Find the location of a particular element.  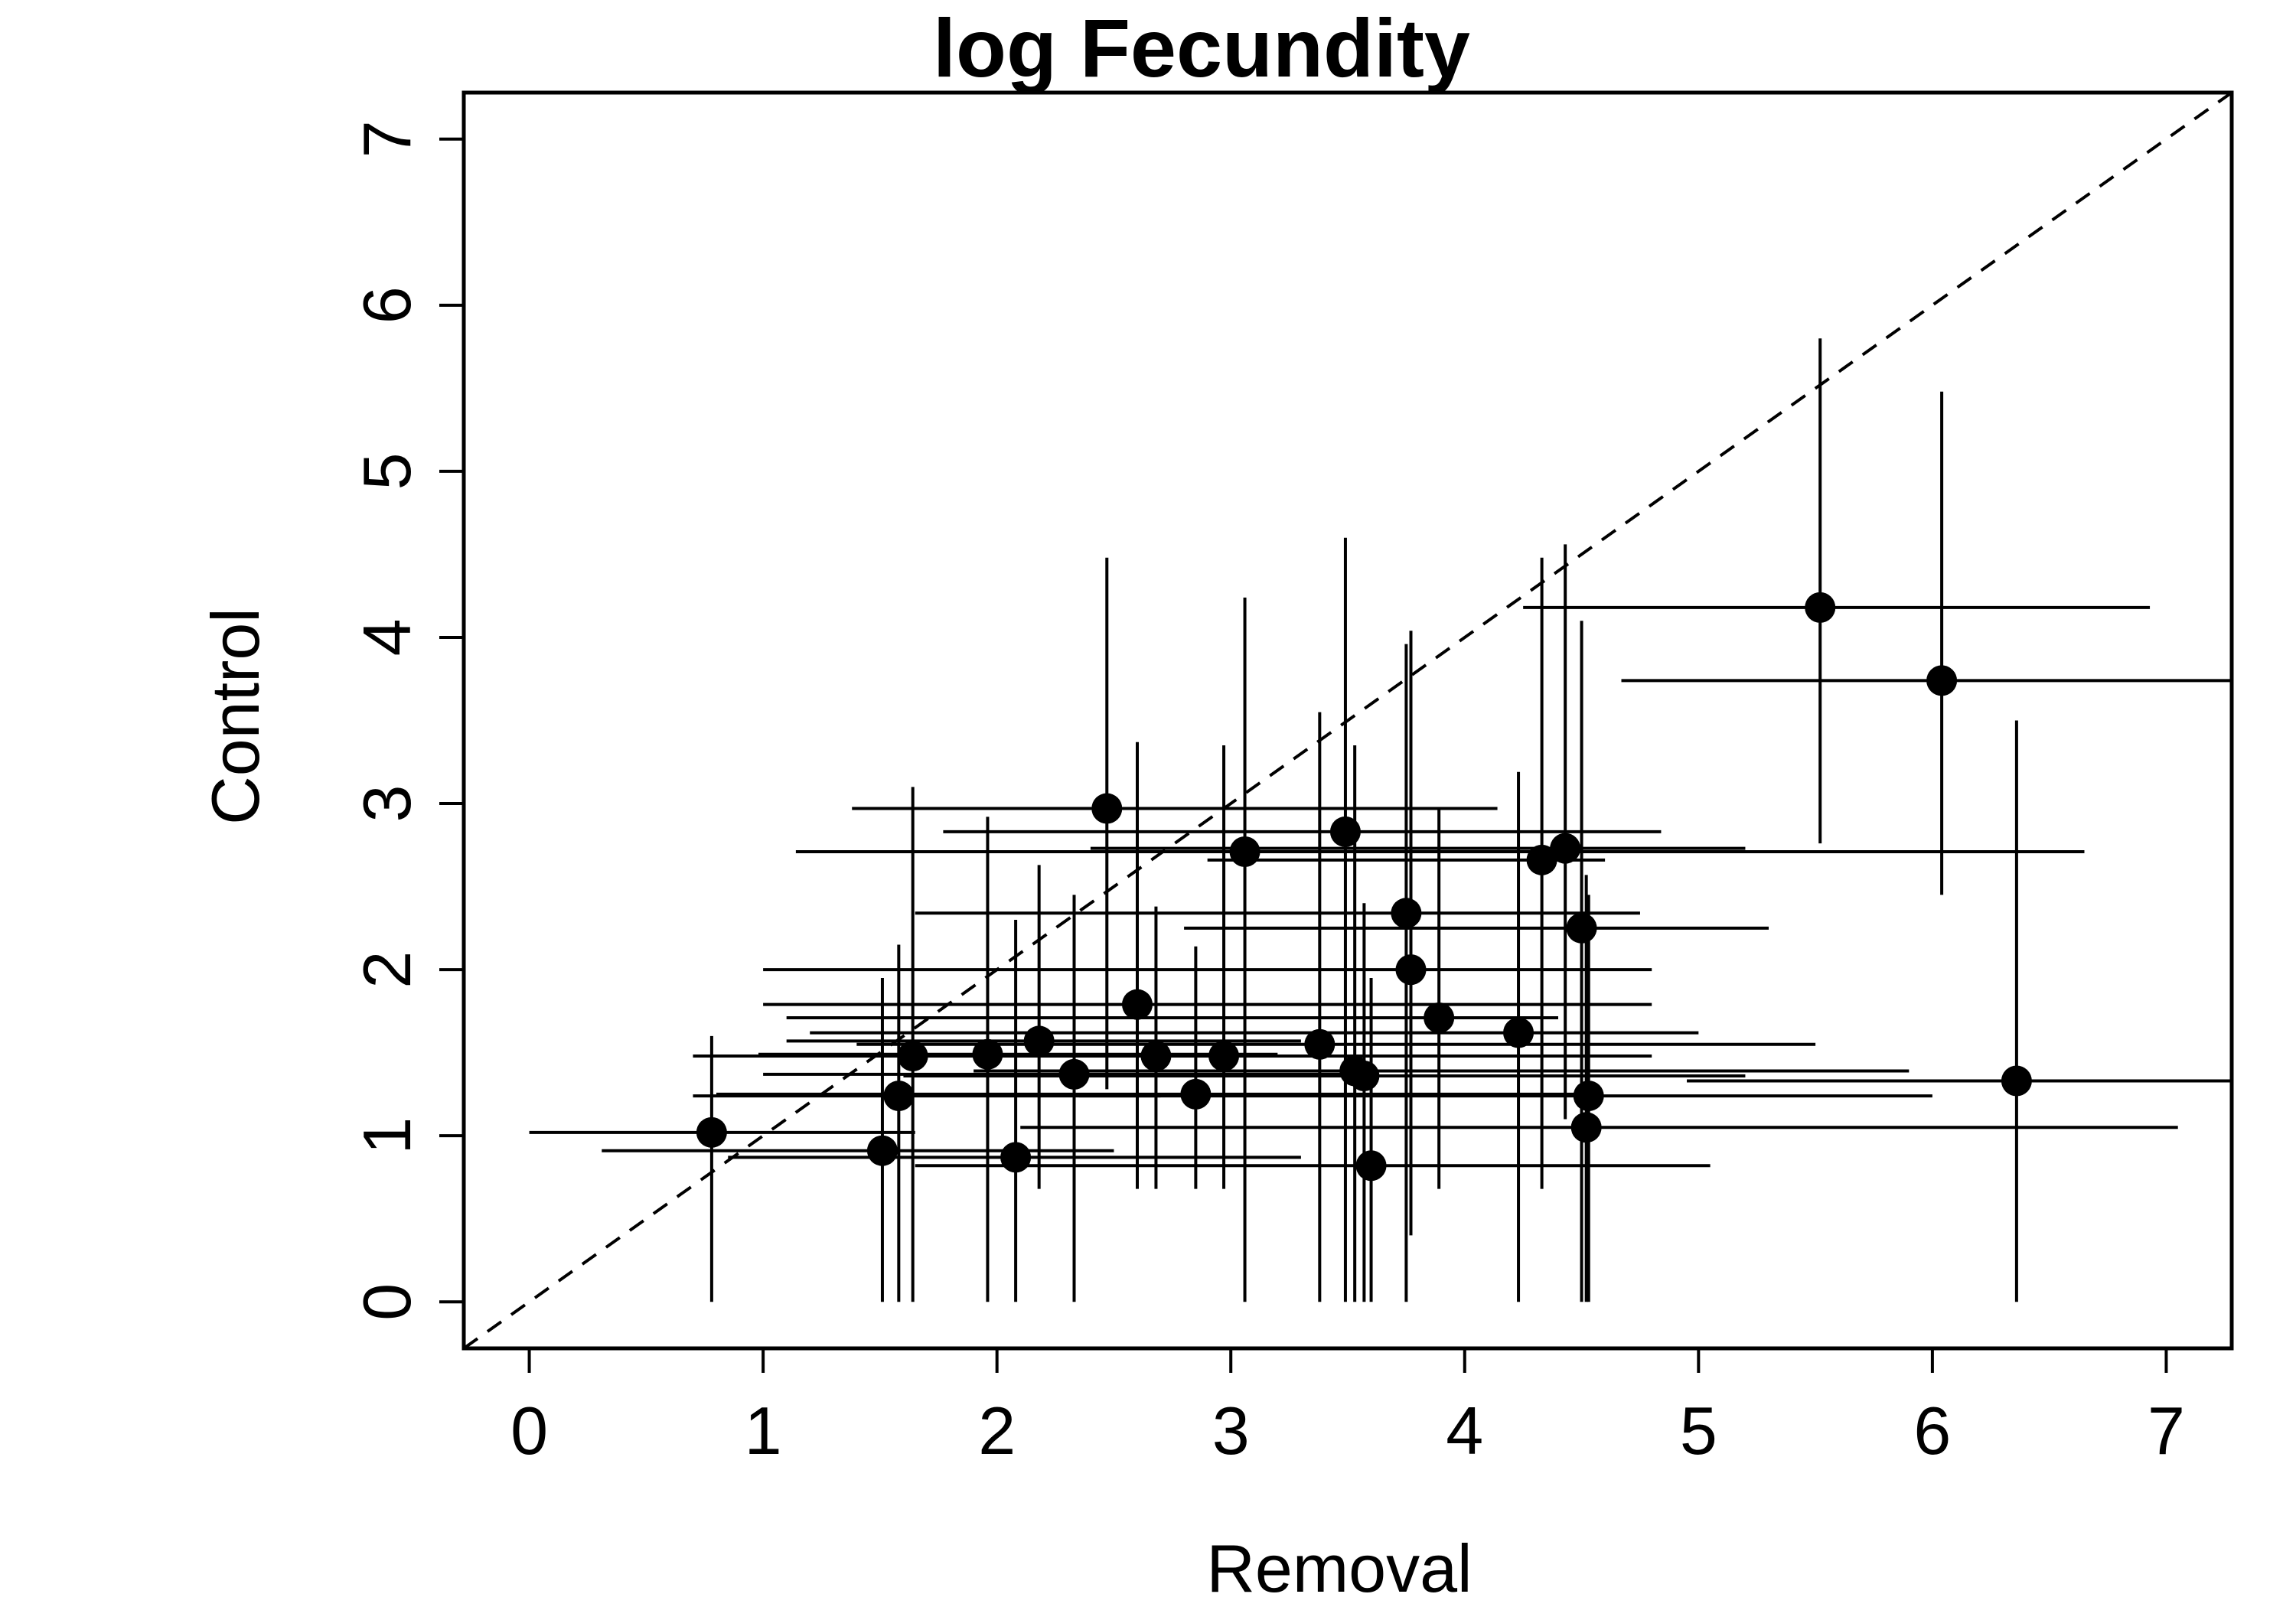

x-tick-label: 2 is located at coordinates (997, 1430).